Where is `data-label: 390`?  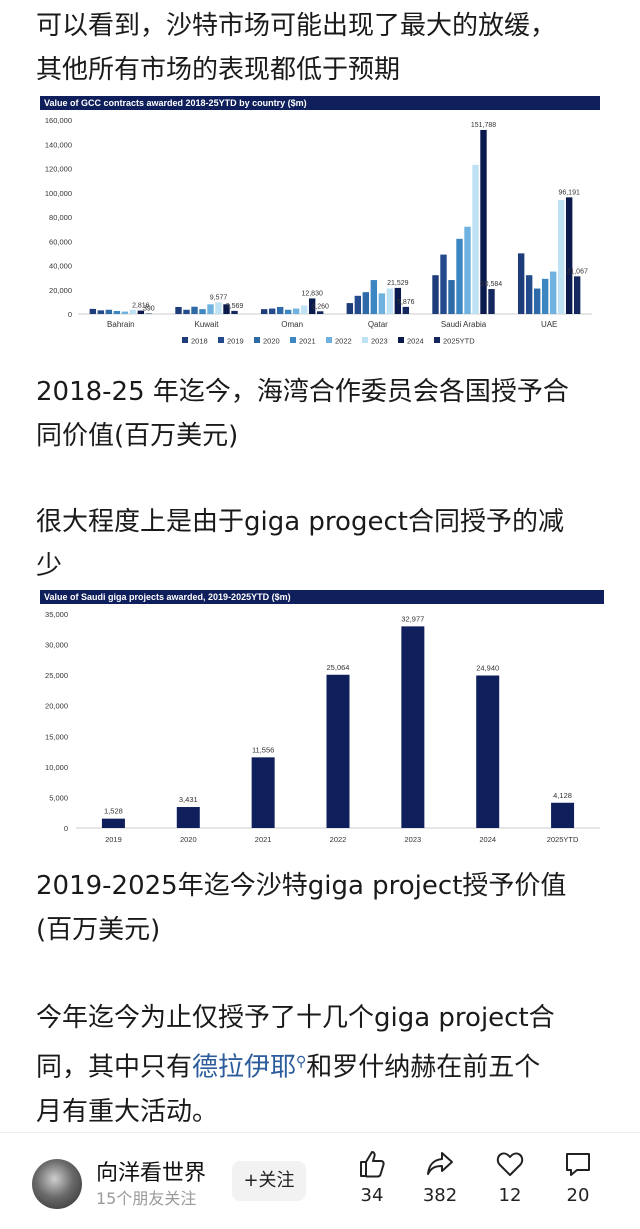 data-label: 390 is located at coordinates (149, 309).